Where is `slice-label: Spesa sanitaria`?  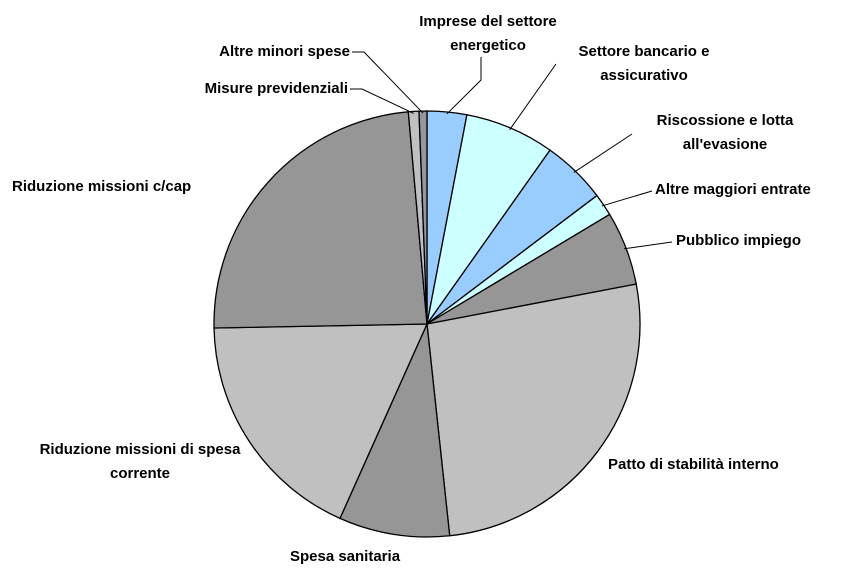 slice-label: Spesa sanitaria is located at coordinates (345, 556).